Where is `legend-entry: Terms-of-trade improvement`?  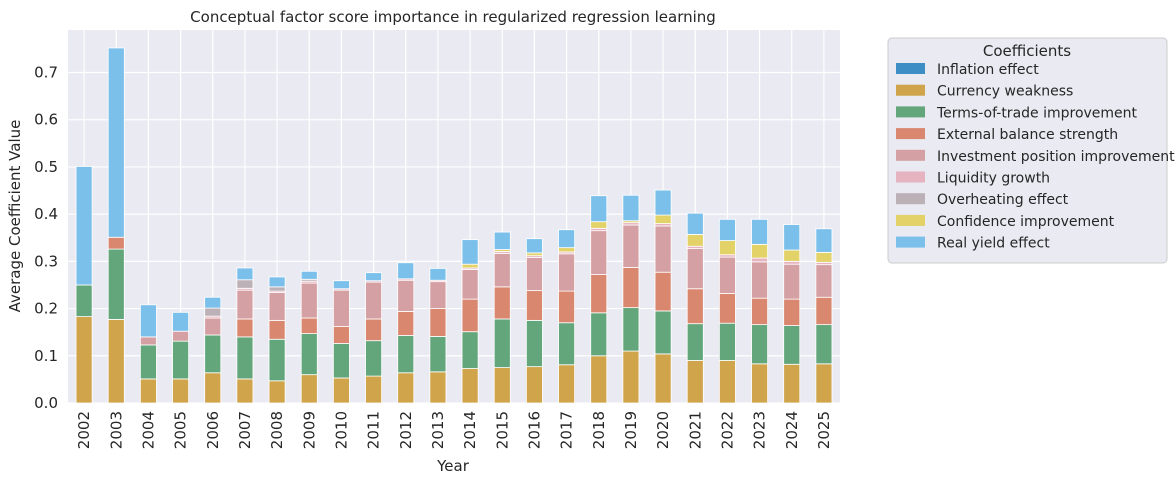 legend-entry: Terms-of-trade improvement is located at coordinates (1037, 113).